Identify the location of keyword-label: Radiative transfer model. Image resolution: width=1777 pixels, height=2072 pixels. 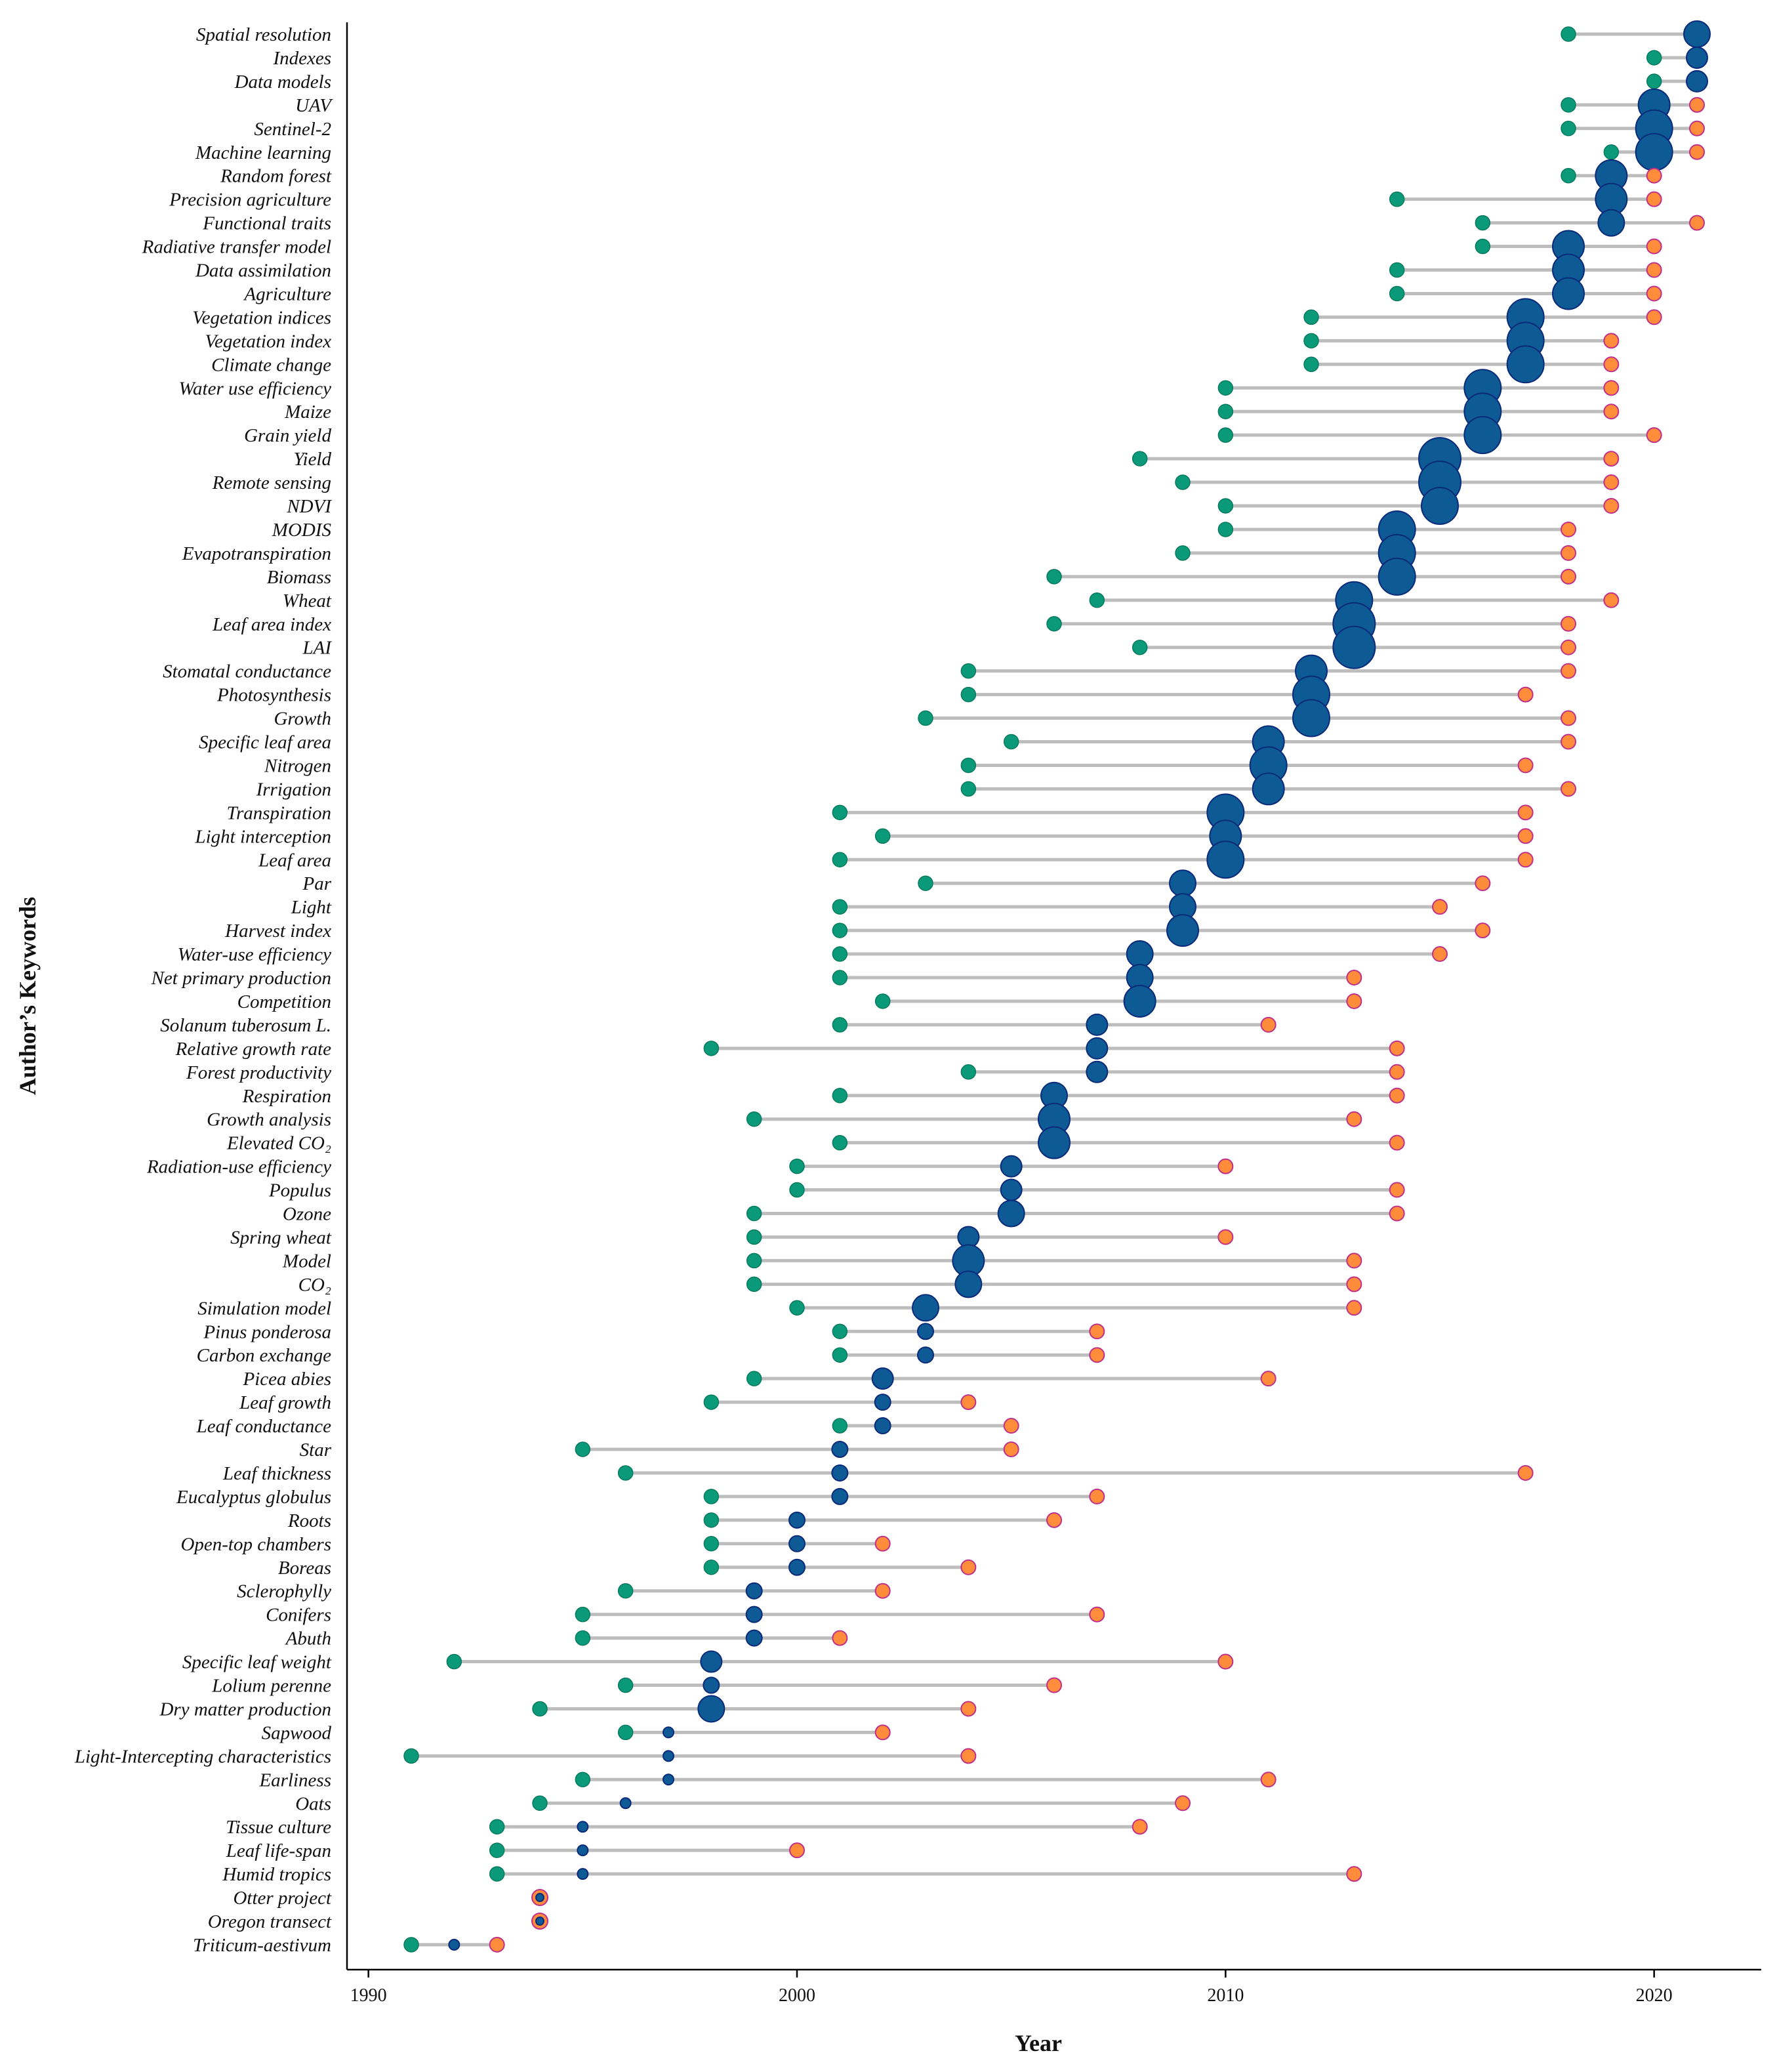
(236, 248).